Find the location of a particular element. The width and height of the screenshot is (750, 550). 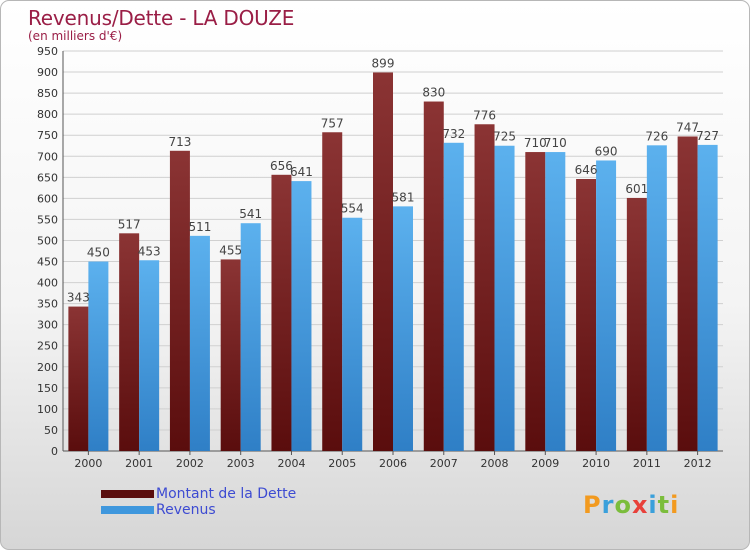

data-label-dette: 713 is located at coordinates (179, 142).